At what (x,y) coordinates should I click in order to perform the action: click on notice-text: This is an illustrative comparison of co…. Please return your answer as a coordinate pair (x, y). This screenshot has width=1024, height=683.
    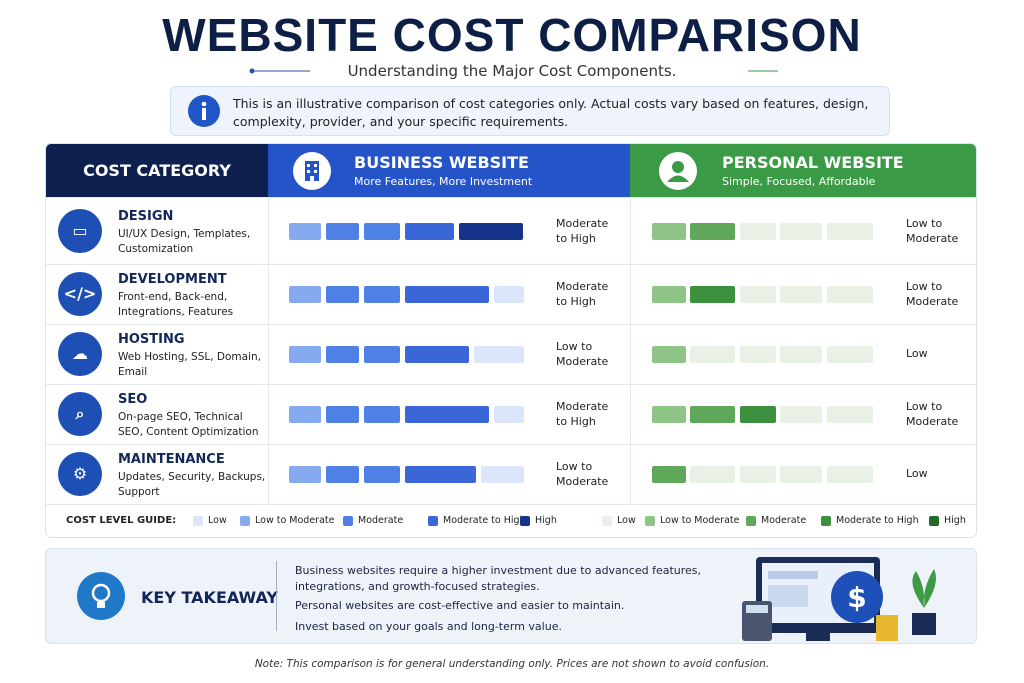
    Looking at the image, I should click on (551, 112).